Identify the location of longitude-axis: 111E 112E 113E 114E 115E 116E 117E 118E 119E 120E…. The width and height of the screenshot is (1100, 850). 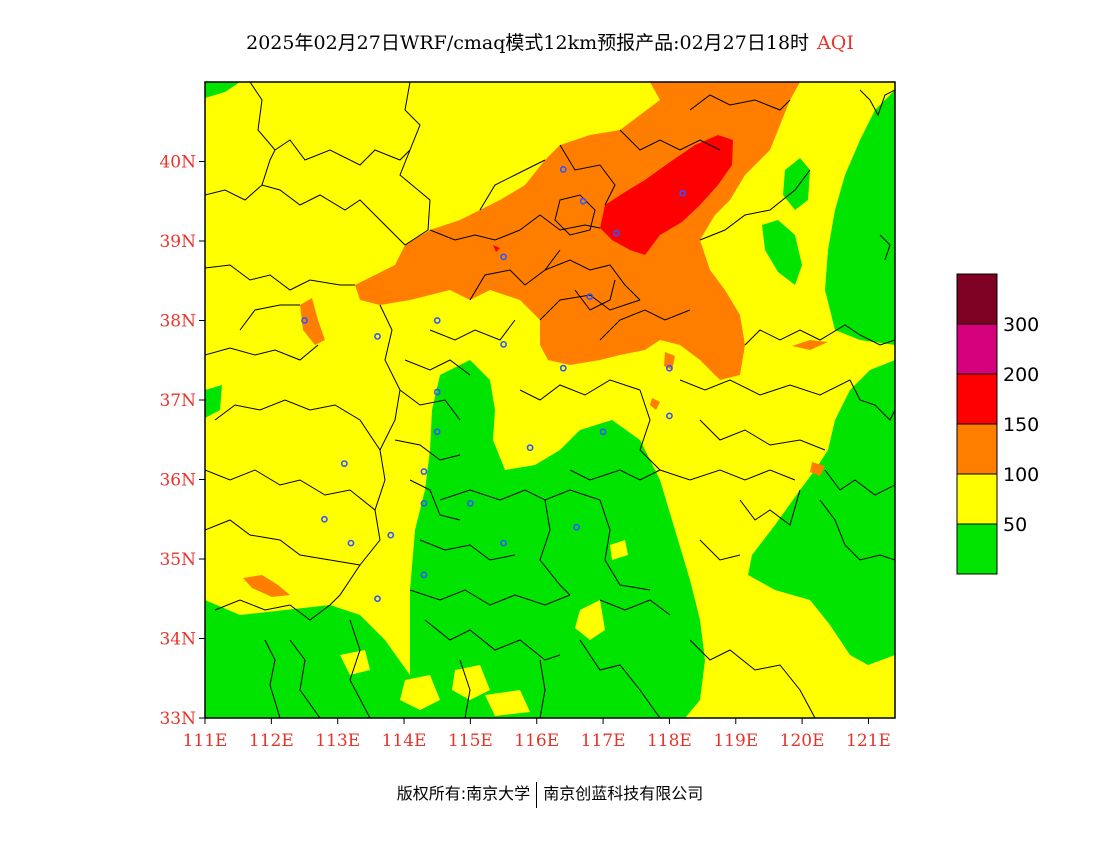
(537, 734).